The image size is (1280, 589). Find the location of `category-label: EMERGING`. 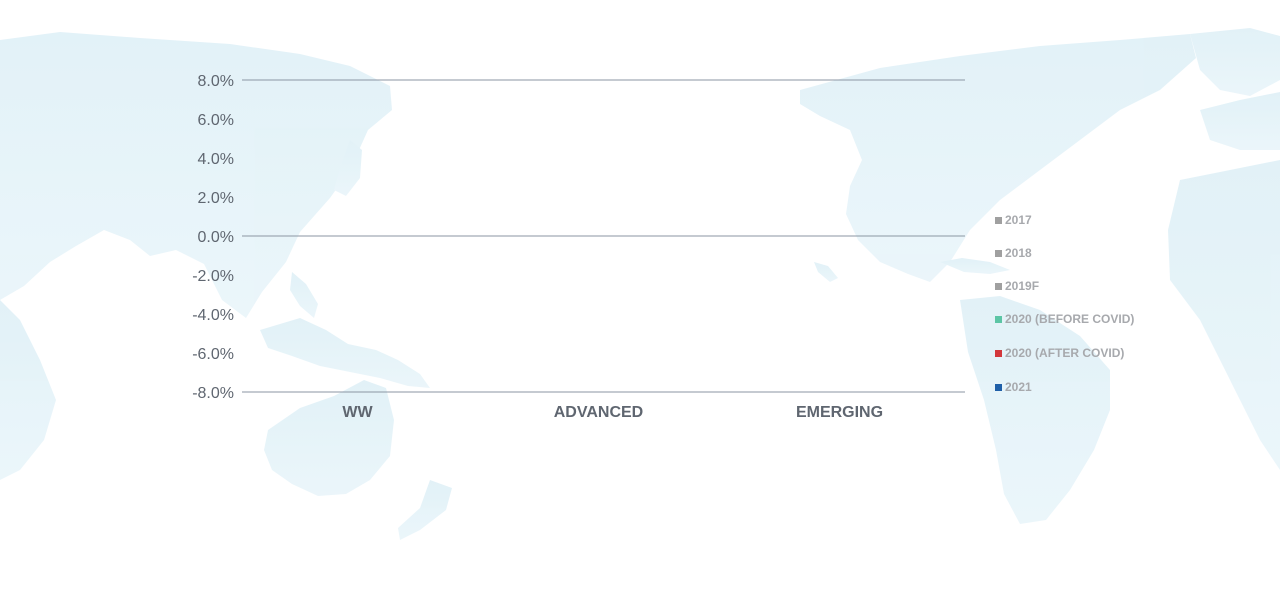

category-label: EMERGING is located at coordinates (839, 412).